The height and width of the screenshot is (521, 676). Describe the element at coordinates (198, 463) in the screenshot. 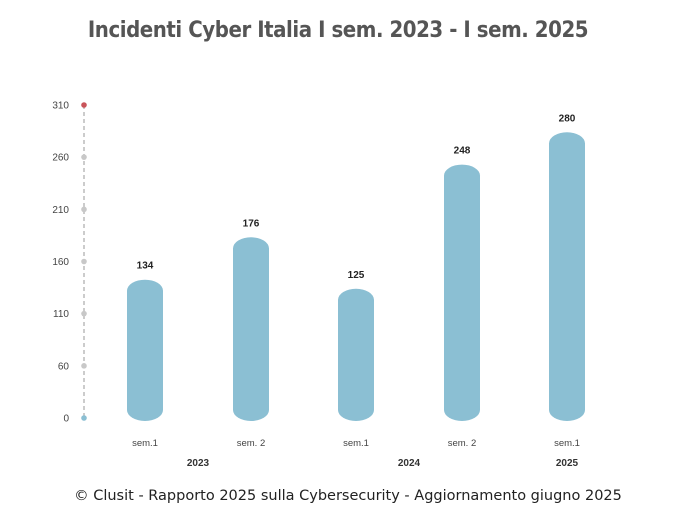

I see `x-group-label: 2023` at that location.